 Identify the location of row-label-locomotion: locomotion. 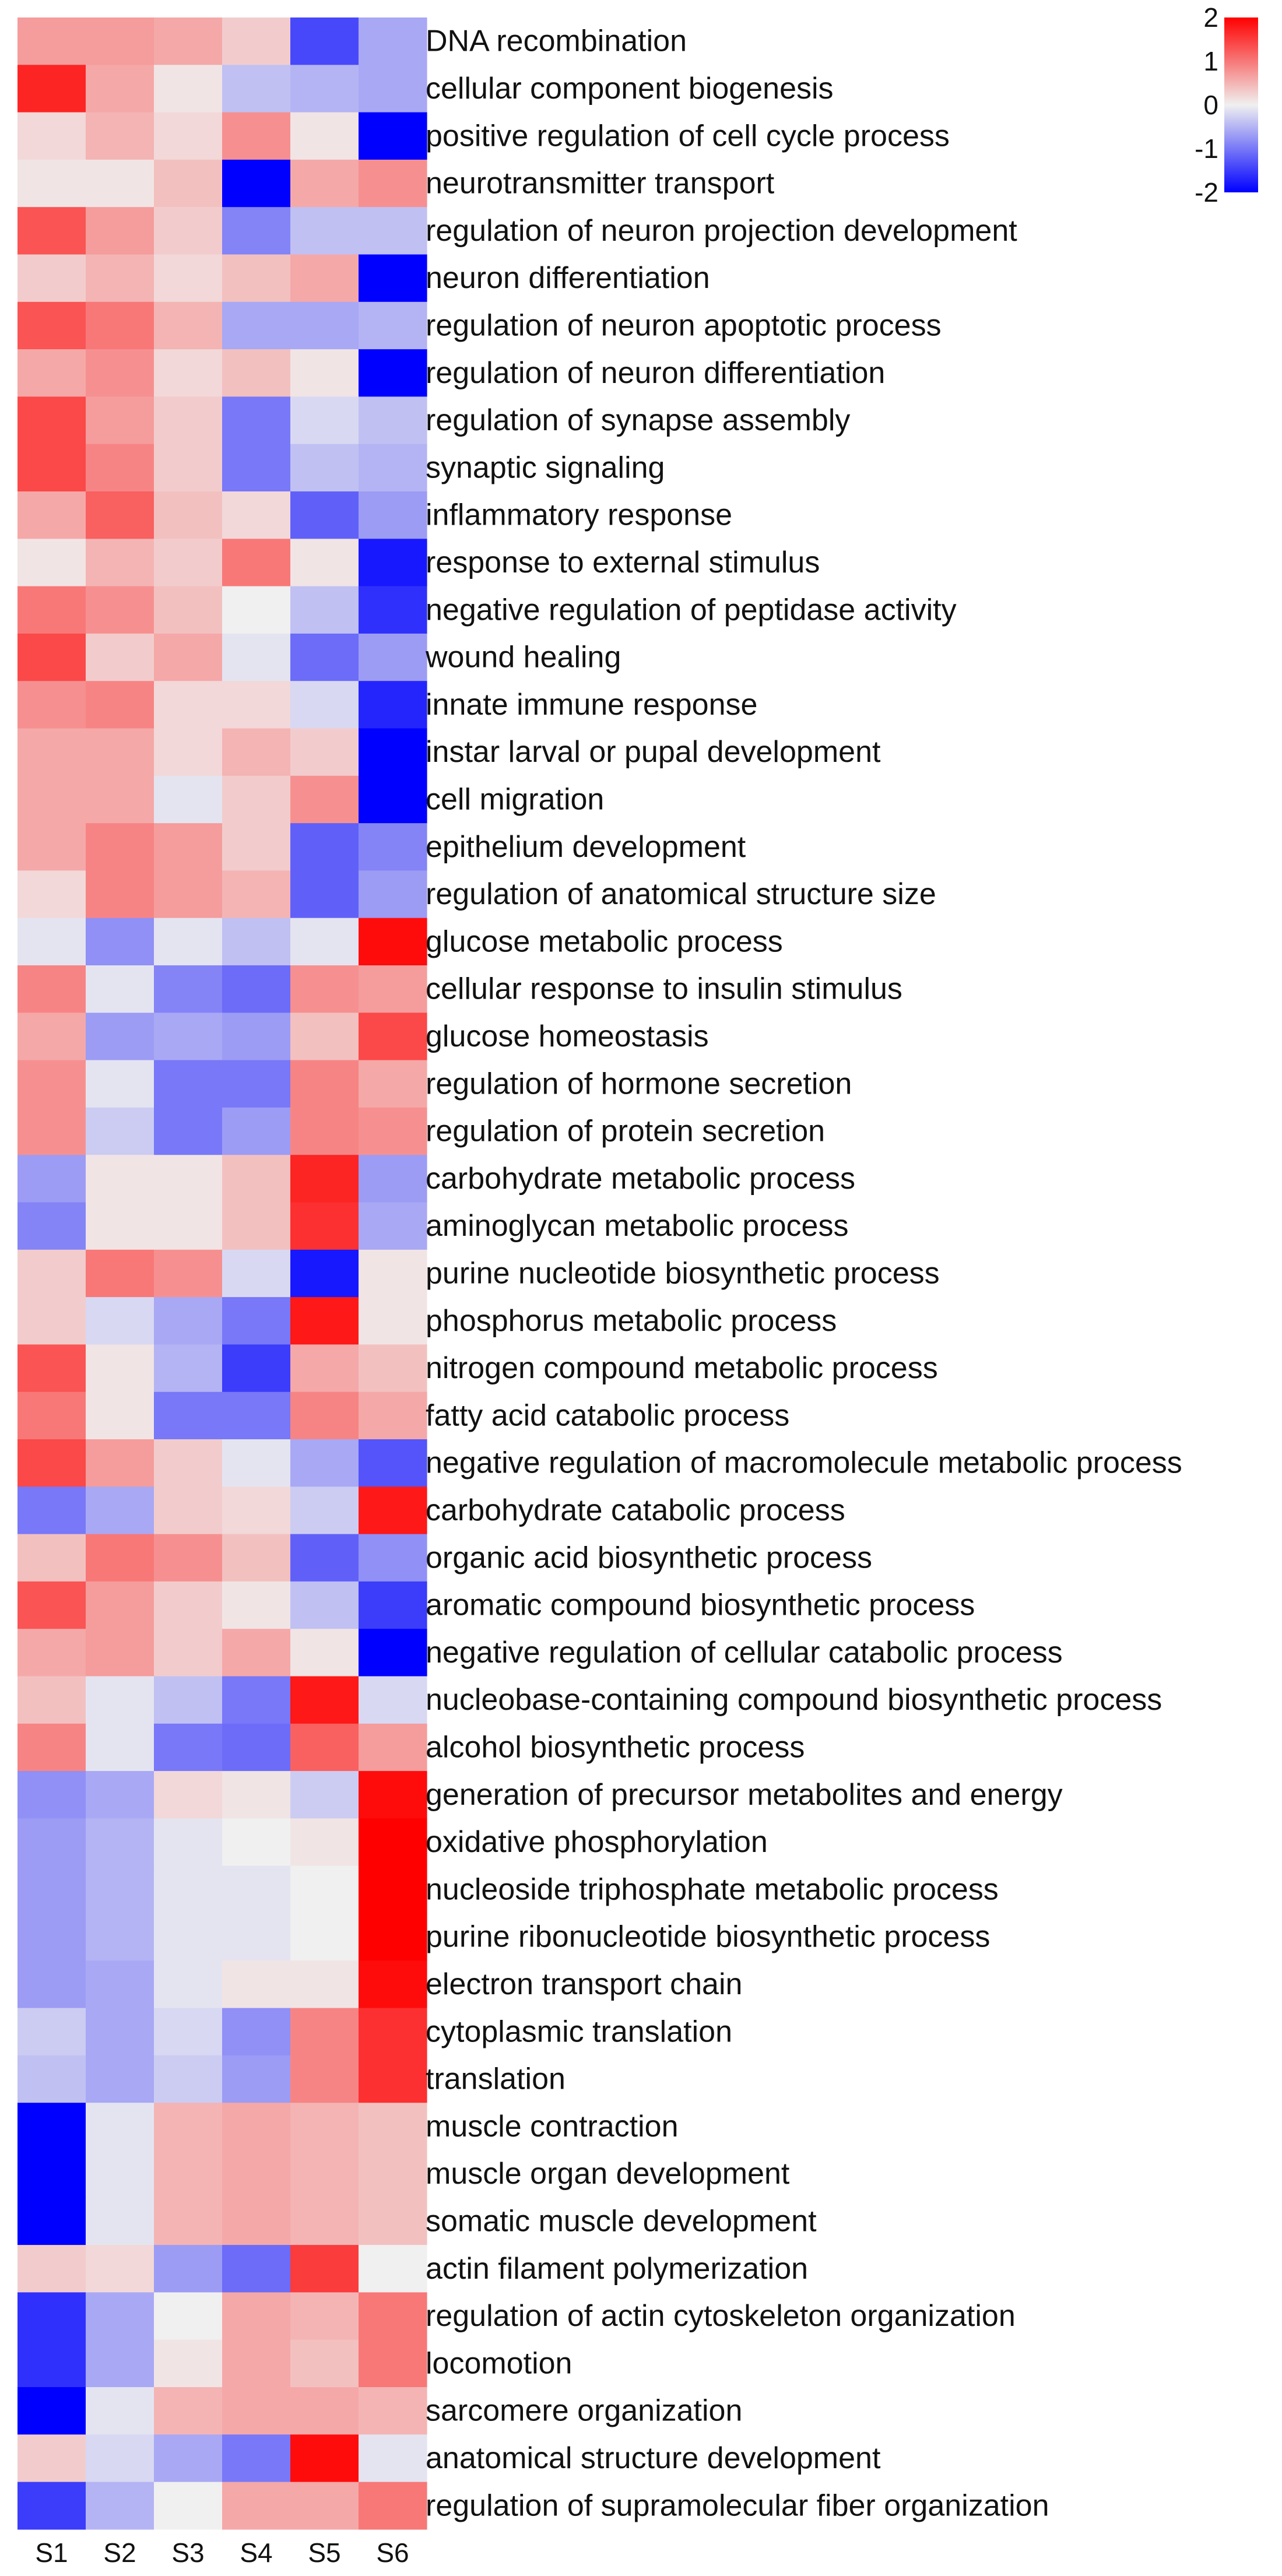
(499, 2363).